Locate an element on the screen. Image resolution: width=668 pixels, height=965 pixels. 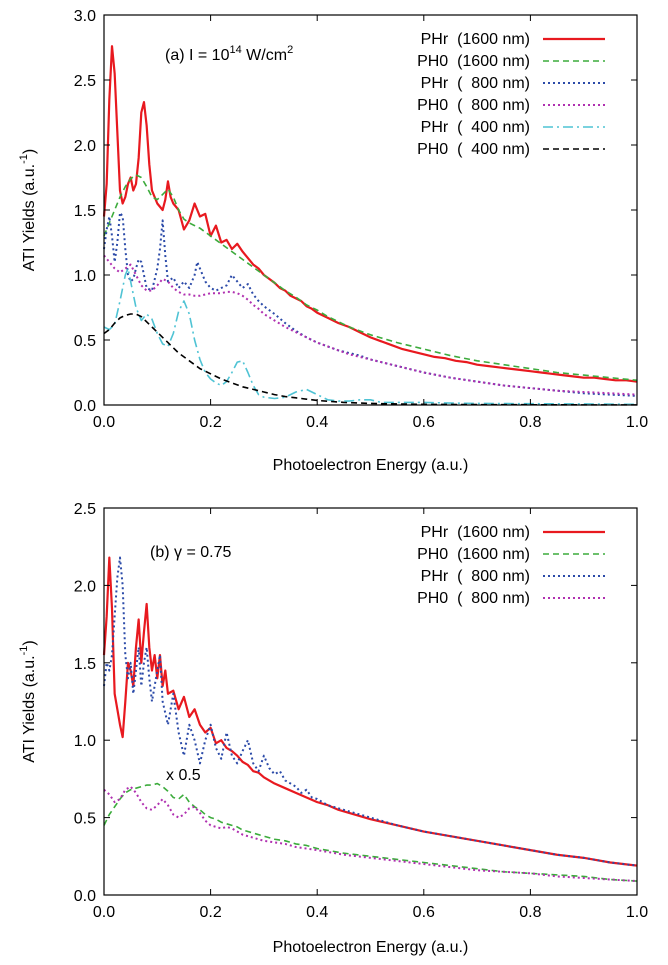
annotation-part: (a) I = 10 is located at coordinates (197, 55).